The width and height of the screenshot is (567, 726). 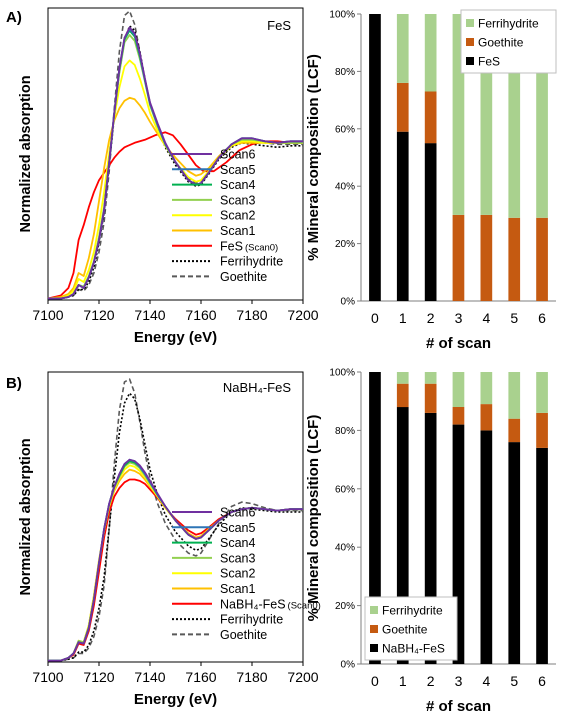 What do you see at coordinates (345, 548) in the screenshot?
I see `y-tick-label: 40%` at bounding box center [345, 548].